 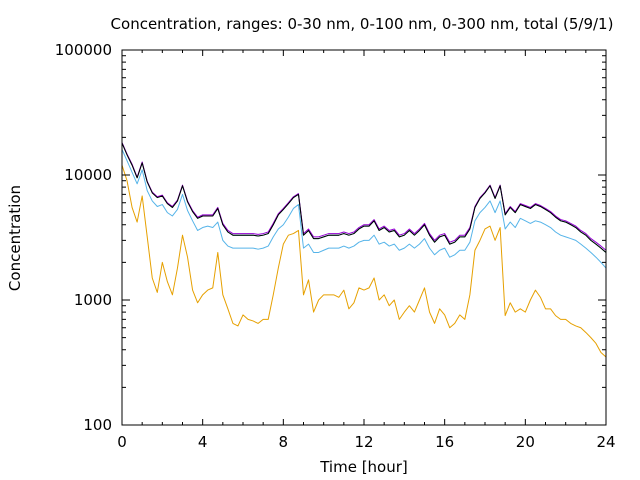 What do you see at coordinates (122, 442) in the screenshot?
I see `x-tick-label: 0` at bounding box center [122, 442].